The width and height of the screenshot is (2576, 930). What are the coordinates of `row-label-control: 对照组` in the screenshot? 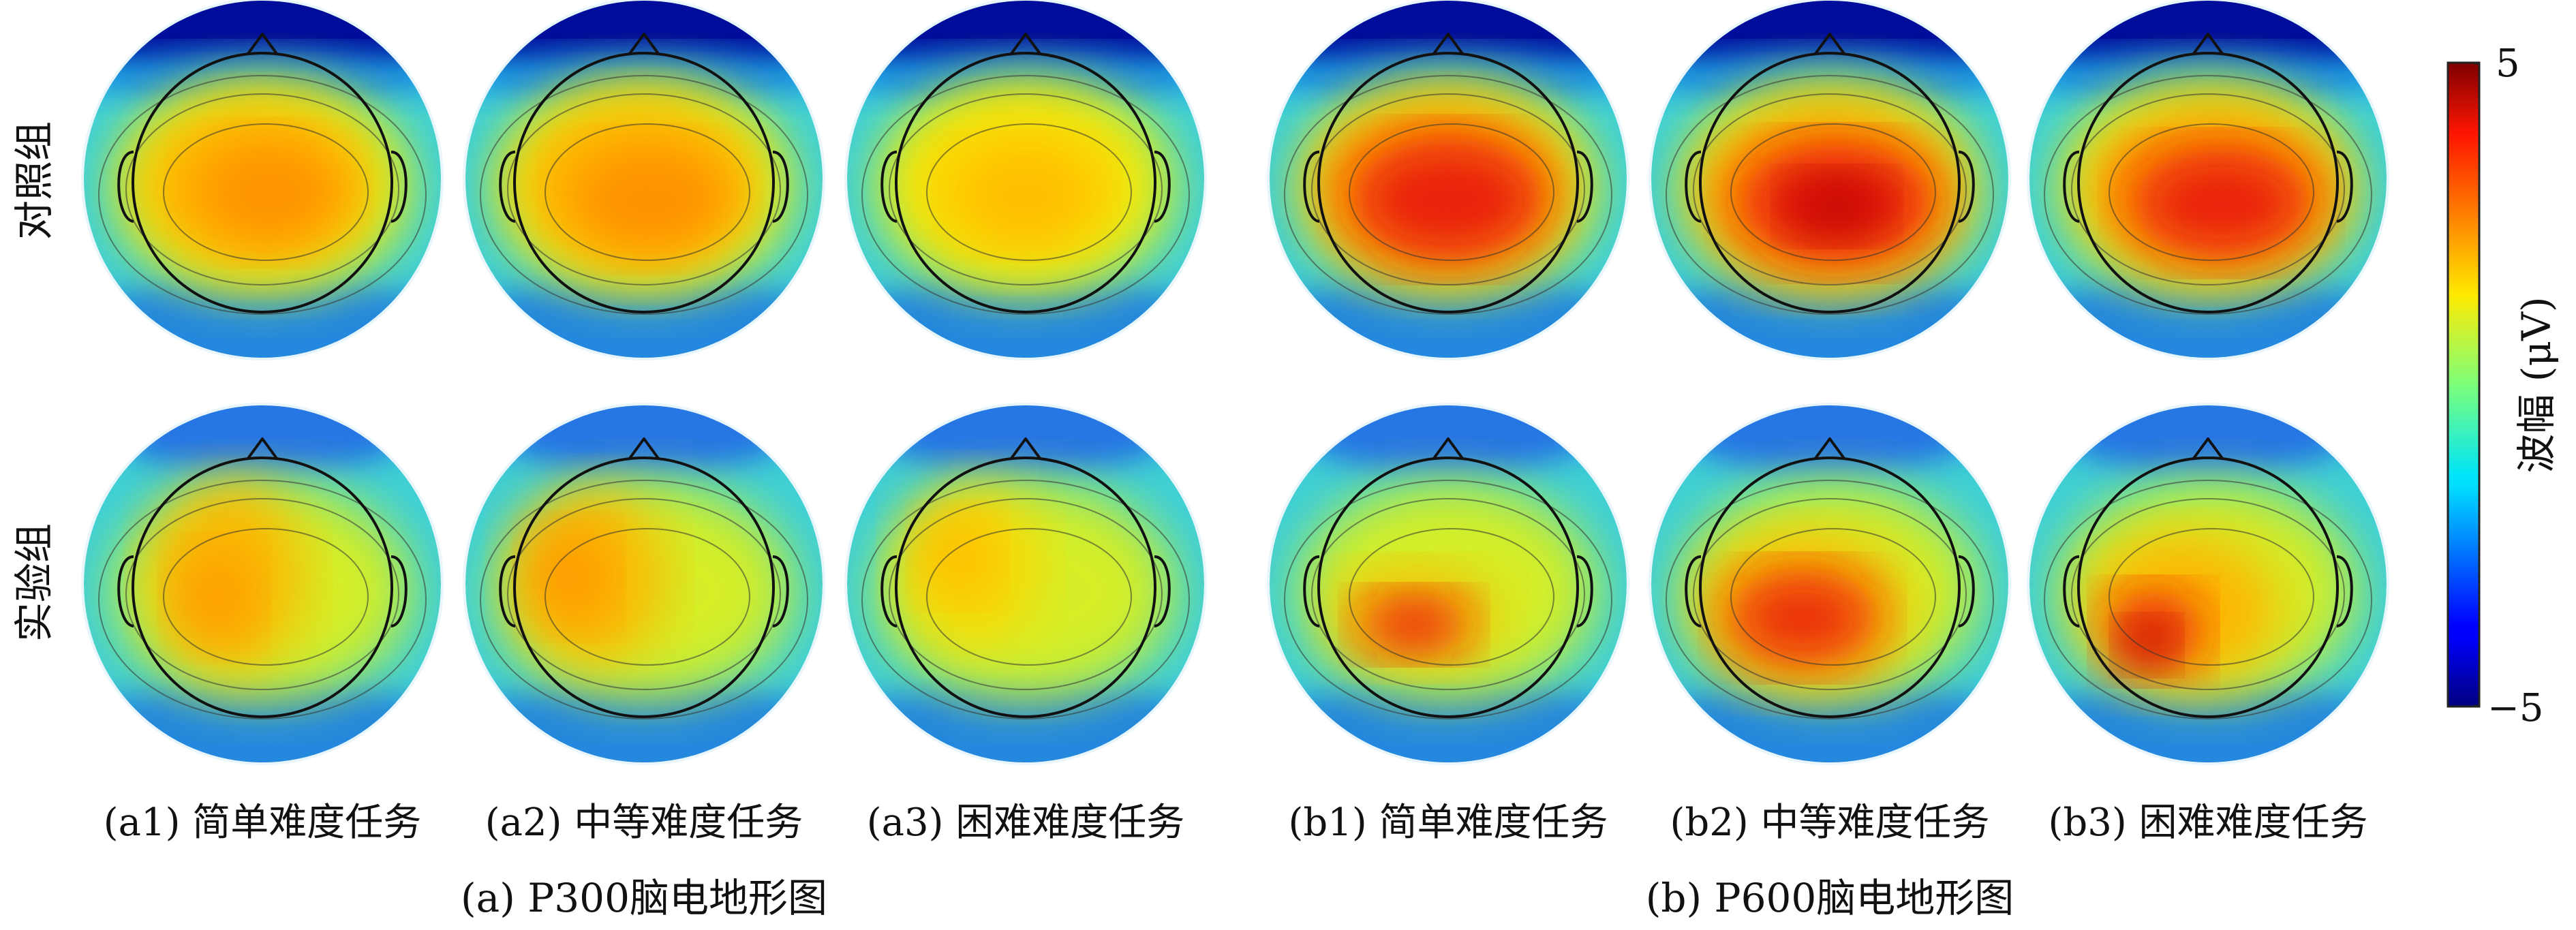 It's located at (34, 180).